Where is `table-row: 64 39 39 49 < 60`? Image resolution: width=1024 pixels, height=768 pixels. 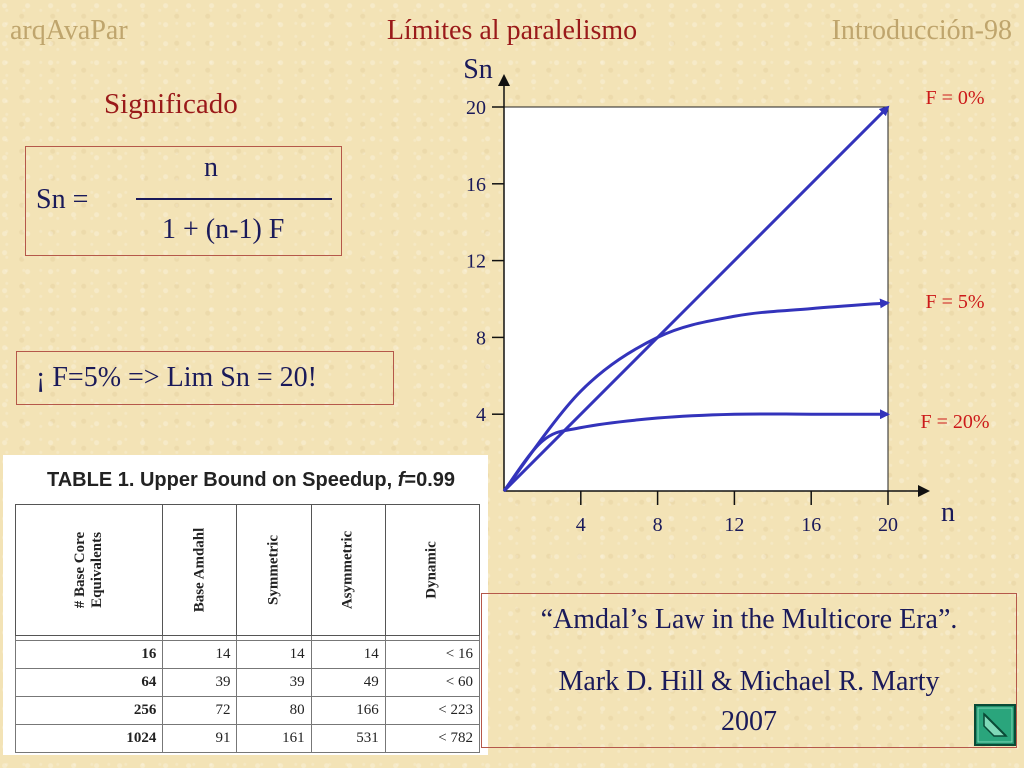
table-row: 64 39 39 49 < 60 is located at coordinates (247, 682).